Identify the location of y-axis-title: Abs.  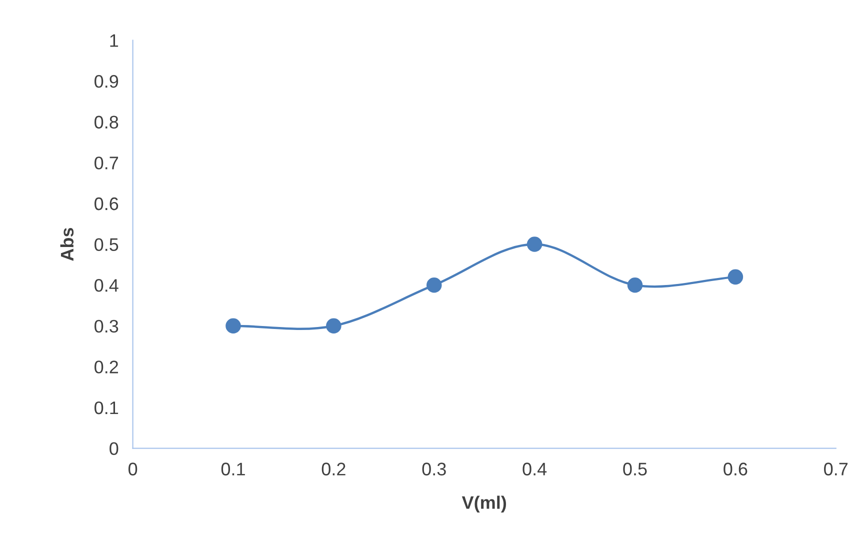
(67, 244).